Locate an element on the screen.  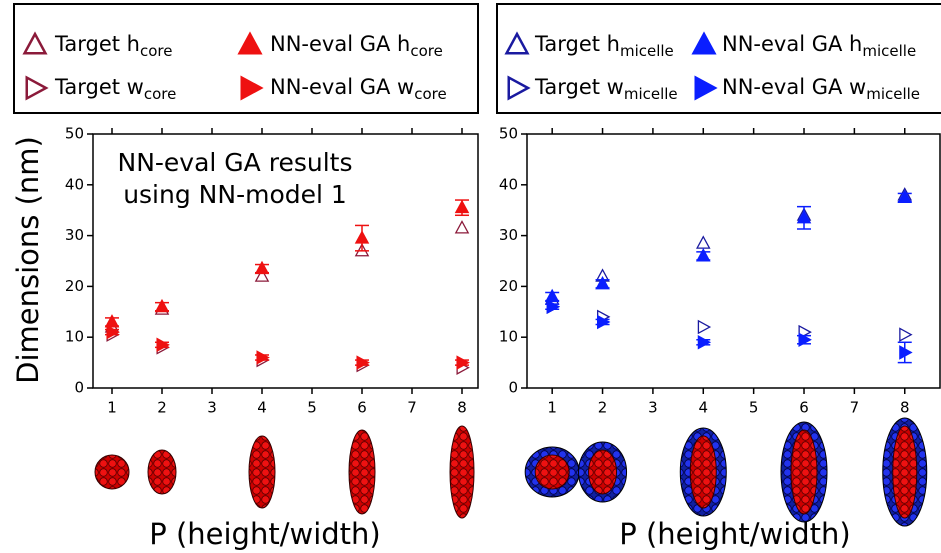
legend-label: Target hmicelle is located at coordinates (604, 46).